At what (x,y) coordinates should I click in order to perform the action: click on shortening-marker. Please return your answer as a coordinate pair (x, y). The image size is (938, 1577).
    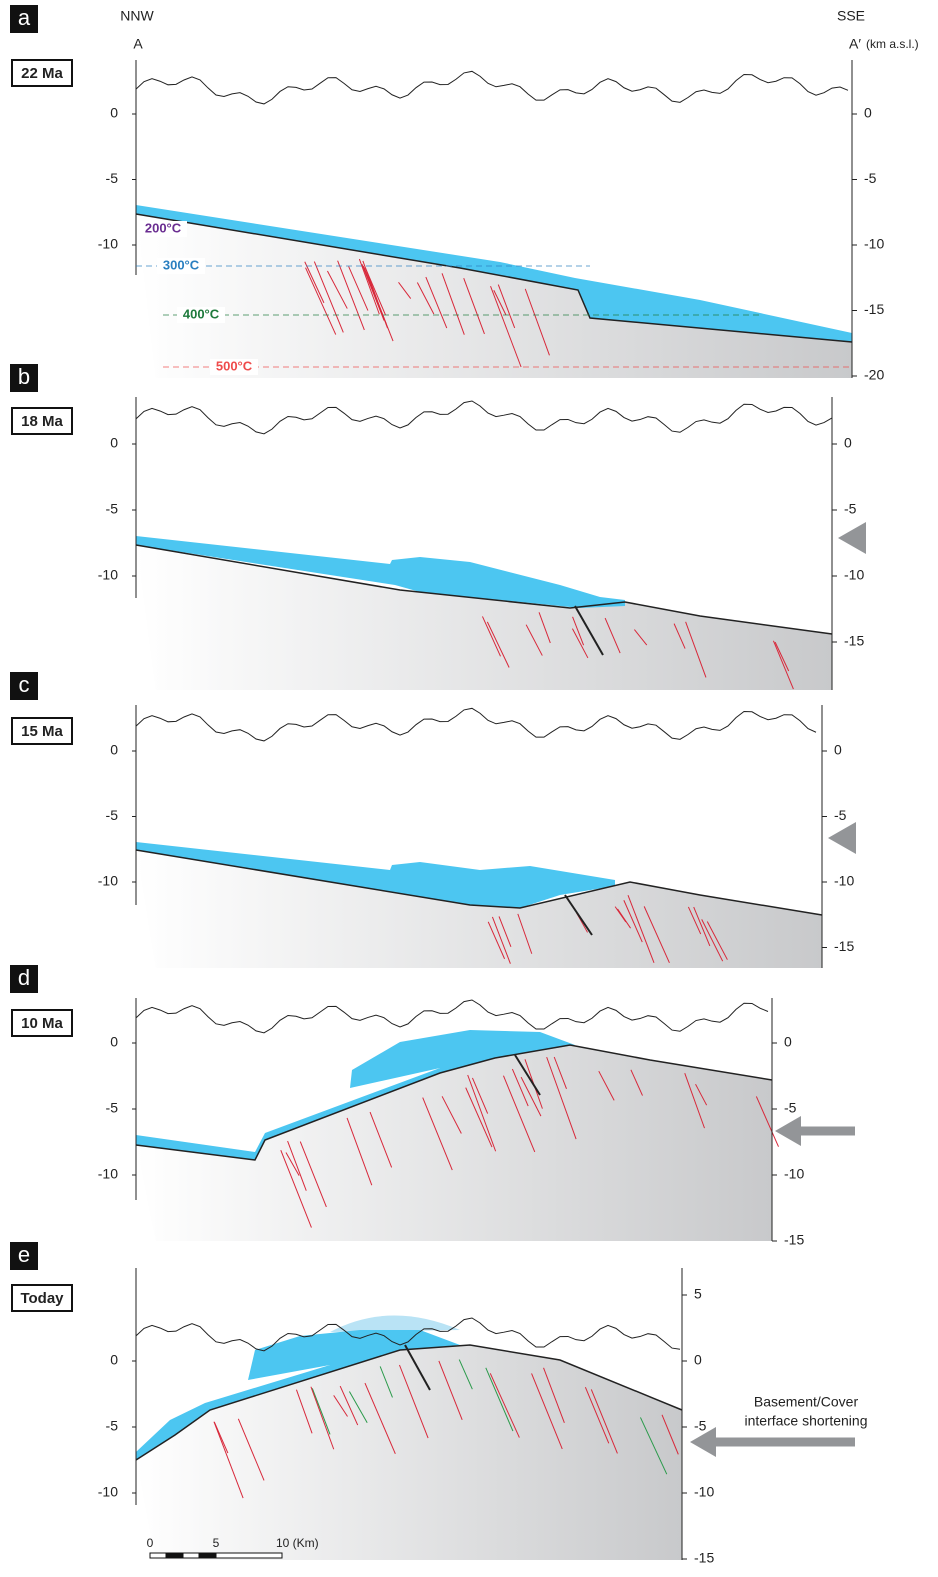
    Looking at the image, I should click on (842, 838).